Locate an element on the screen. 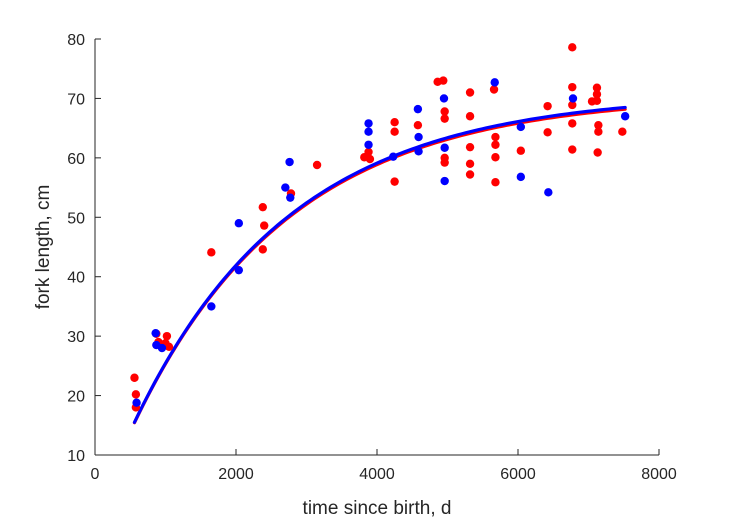  y-tick-label: 80 is located at coordinates (76, 40).